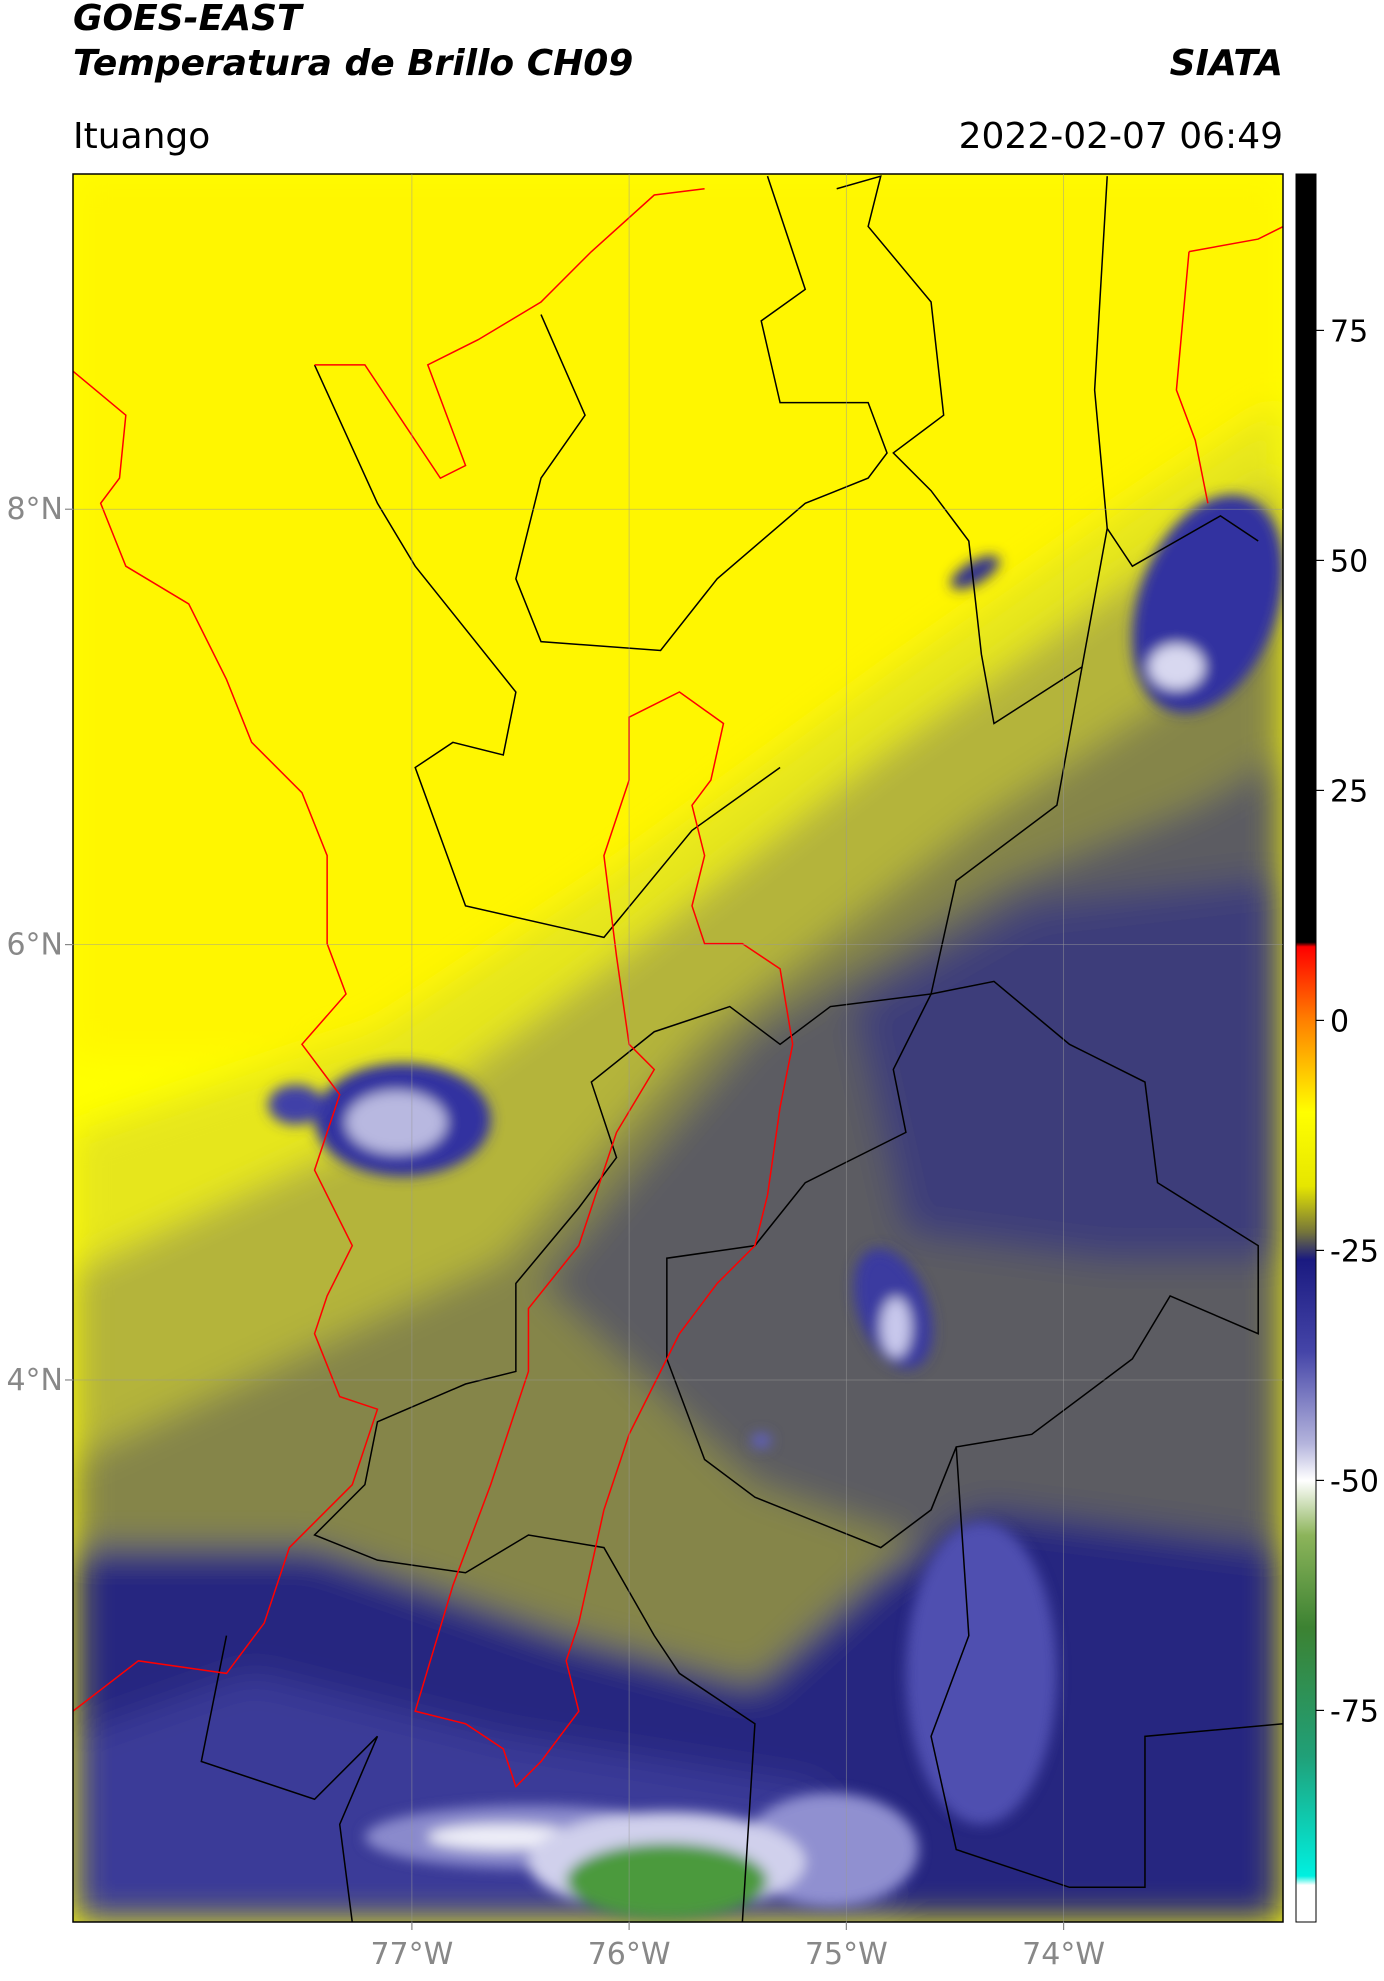 The image size is (1384, 1981). What do you see at coordinates (353, 63) in the screenshot?
I see `subtitle: Temperatura de Brillo CH09` at bounding box center [353, 63].